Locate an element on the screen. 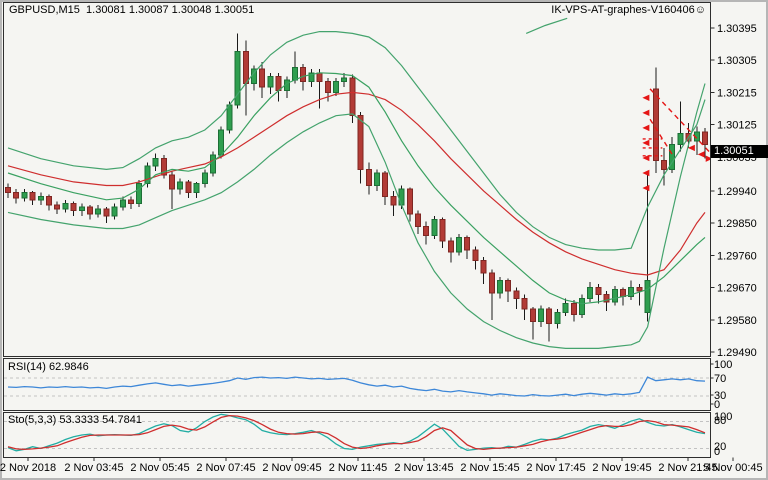 This screenshot has height=480, width=768. sto-scale-label: 100 is located at coordinates (723, 417).